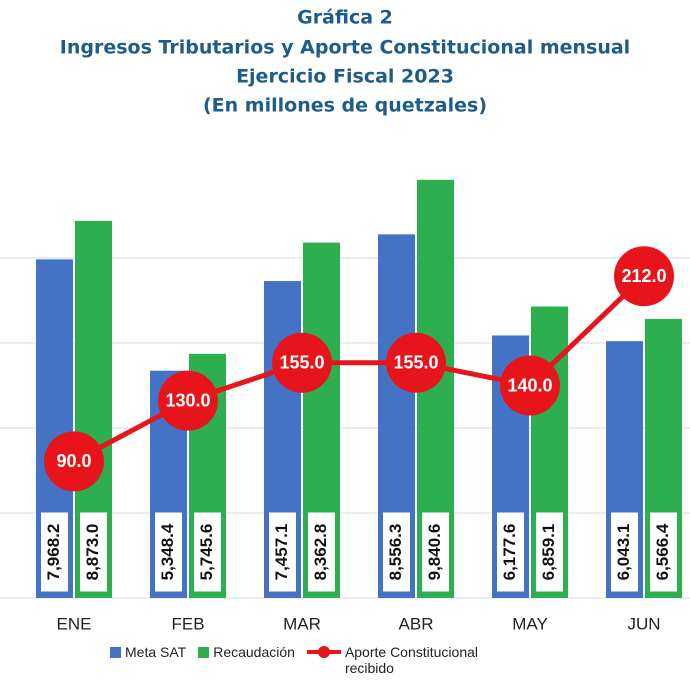  I want to click on value-label: 6,859.1, so click(548, 552).